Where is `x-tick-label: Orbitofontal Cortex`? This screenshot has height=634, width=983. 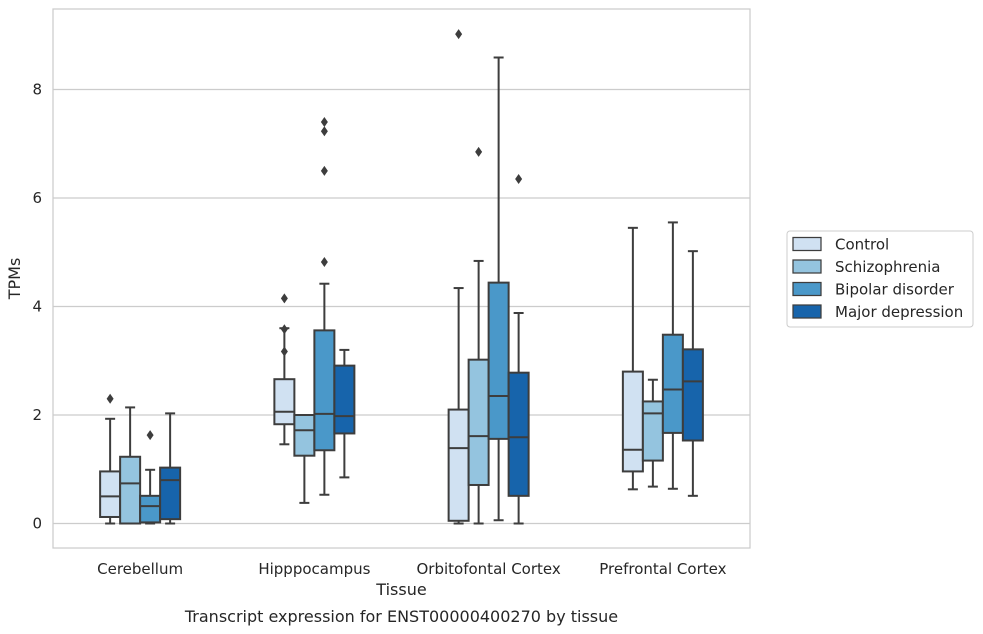
x-tick-label: Orbitofontal Cortex is located at coordinates (489, 569).